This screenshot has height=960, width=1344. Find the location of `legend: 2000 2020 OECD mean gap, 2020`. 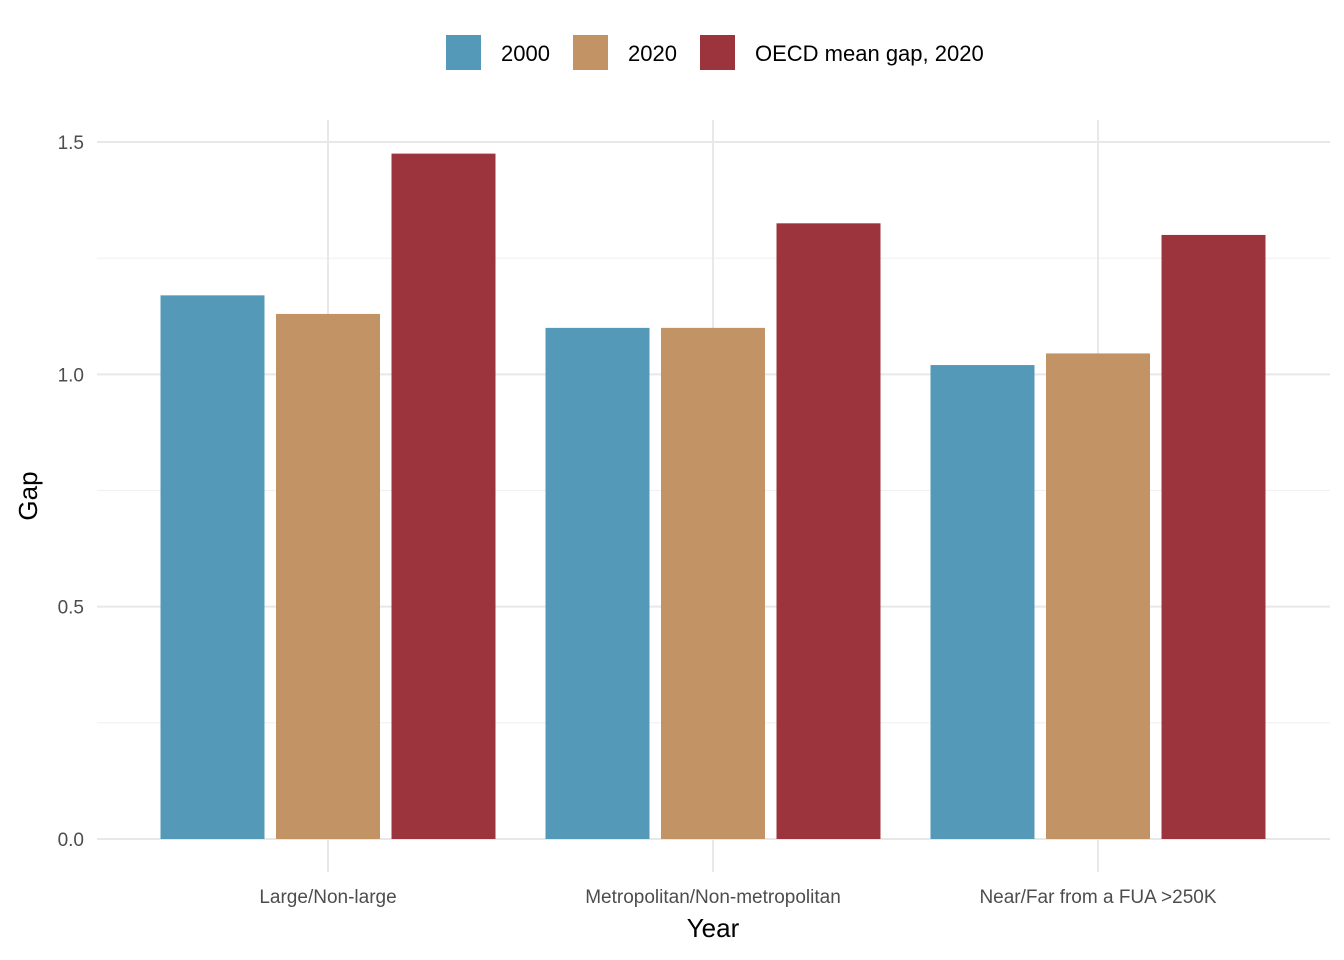

legend: 2000 2020 OECD mean gap, 2020 is located at coordinates (715, 52).